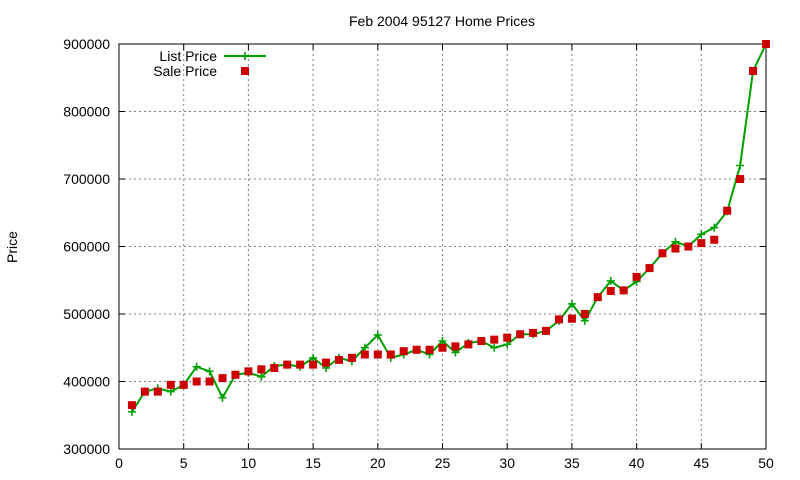  Describe the element at coordinates (637, 463) in the screenshot. I see `x-tick-label: 40` at that location.